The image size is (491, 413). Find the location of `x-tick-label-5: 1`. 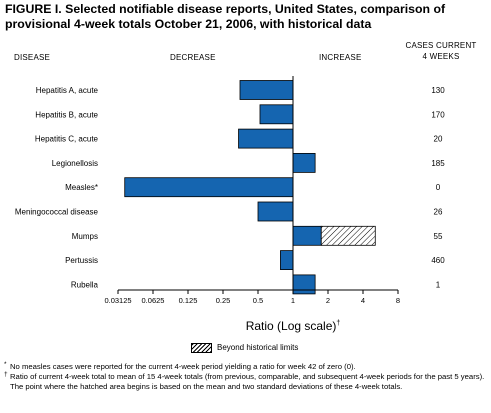

x-tick-label-5: 1 is located at coordinates (293, 300).